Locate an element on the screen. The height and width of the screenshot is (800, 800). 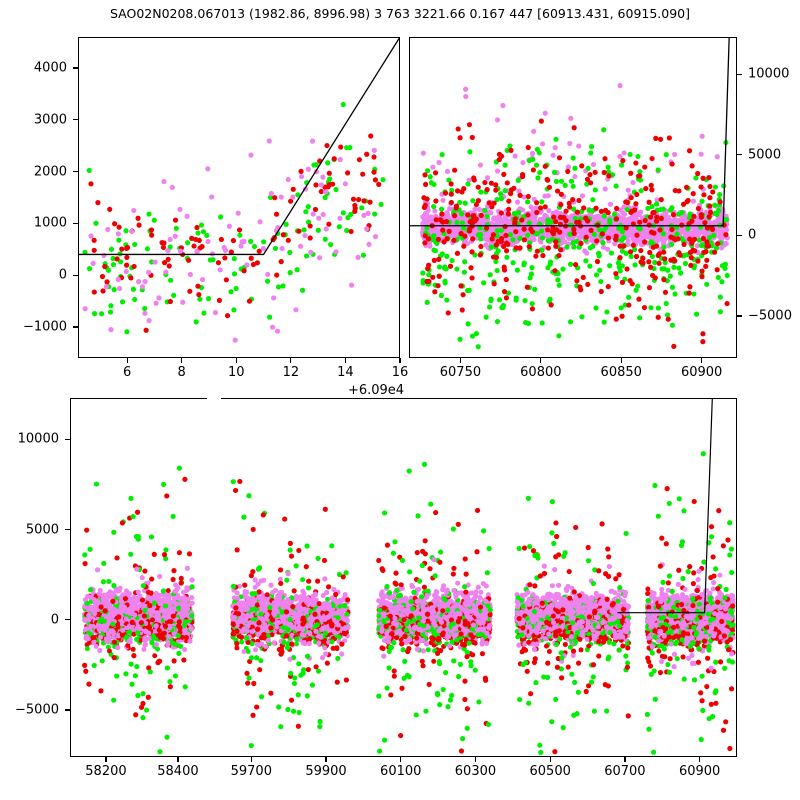
y-tick-label: 2000 is located at coordinates (50, 172).